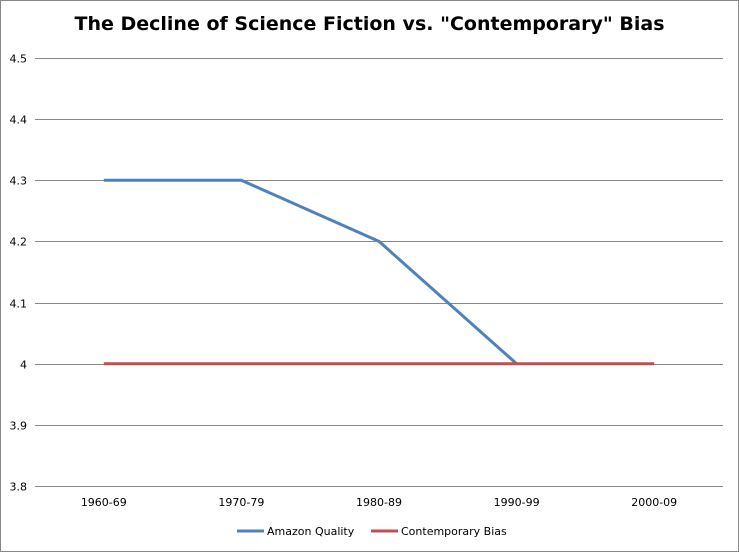 The width and height of the screenshot is (739, 552). I want to click on x-tick-label: 1980-89, so click(379, 502).